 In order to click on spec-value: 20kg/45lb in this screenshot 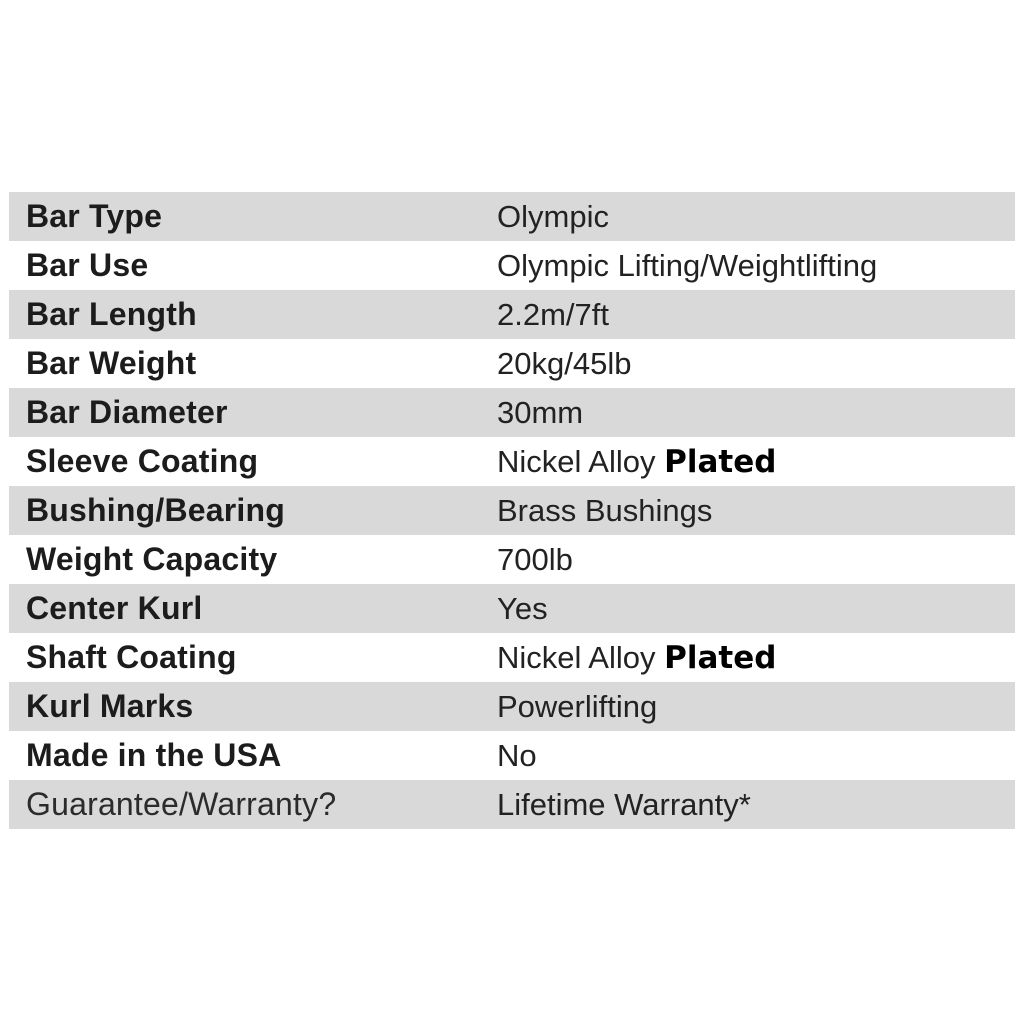, I will do `click(756, 363)`.